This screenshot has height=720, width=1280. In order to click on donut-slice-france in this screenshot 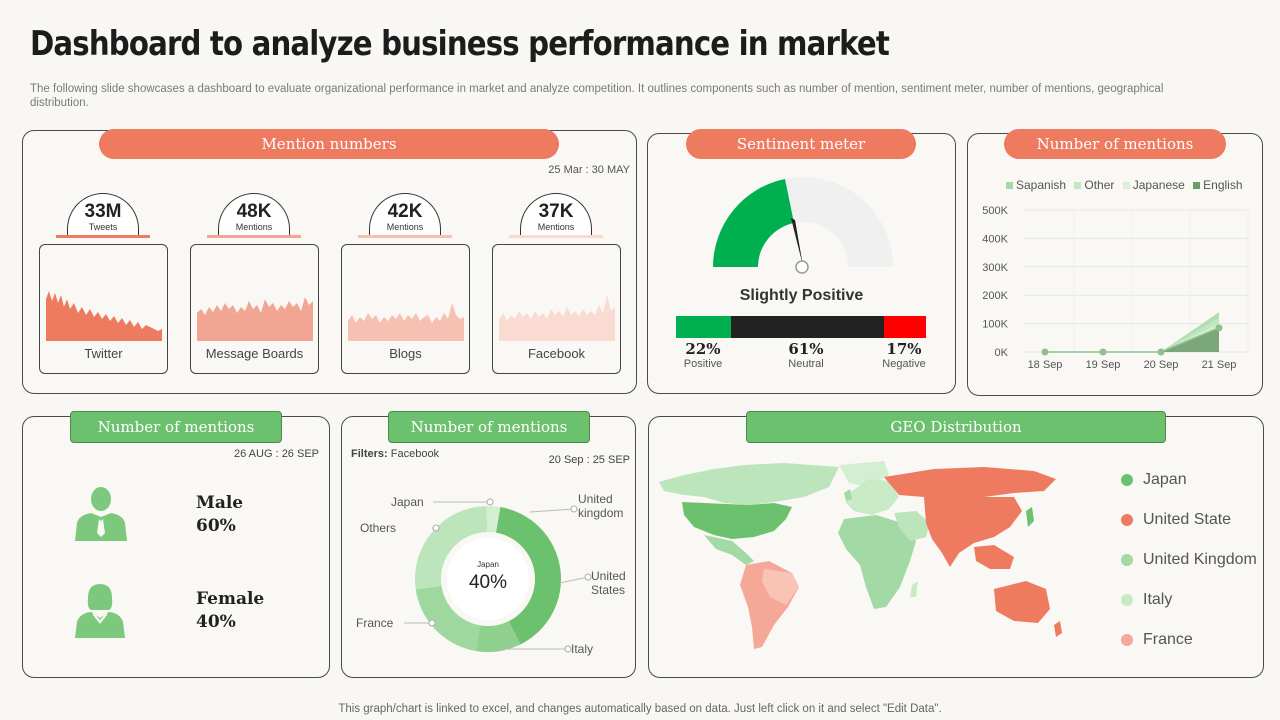, I will do `click(448, 618)`.